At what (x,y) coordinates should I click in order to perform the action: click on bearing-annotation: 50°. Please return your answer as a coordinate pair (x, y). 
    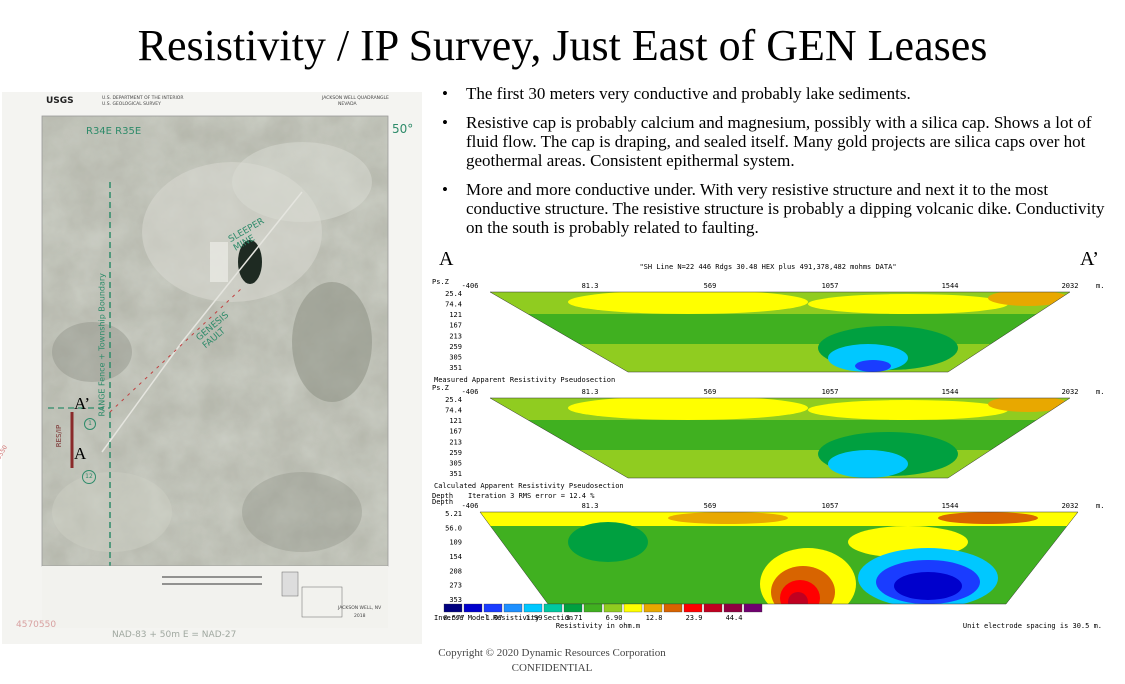
    Looking at the image, I should click on (403, 129).